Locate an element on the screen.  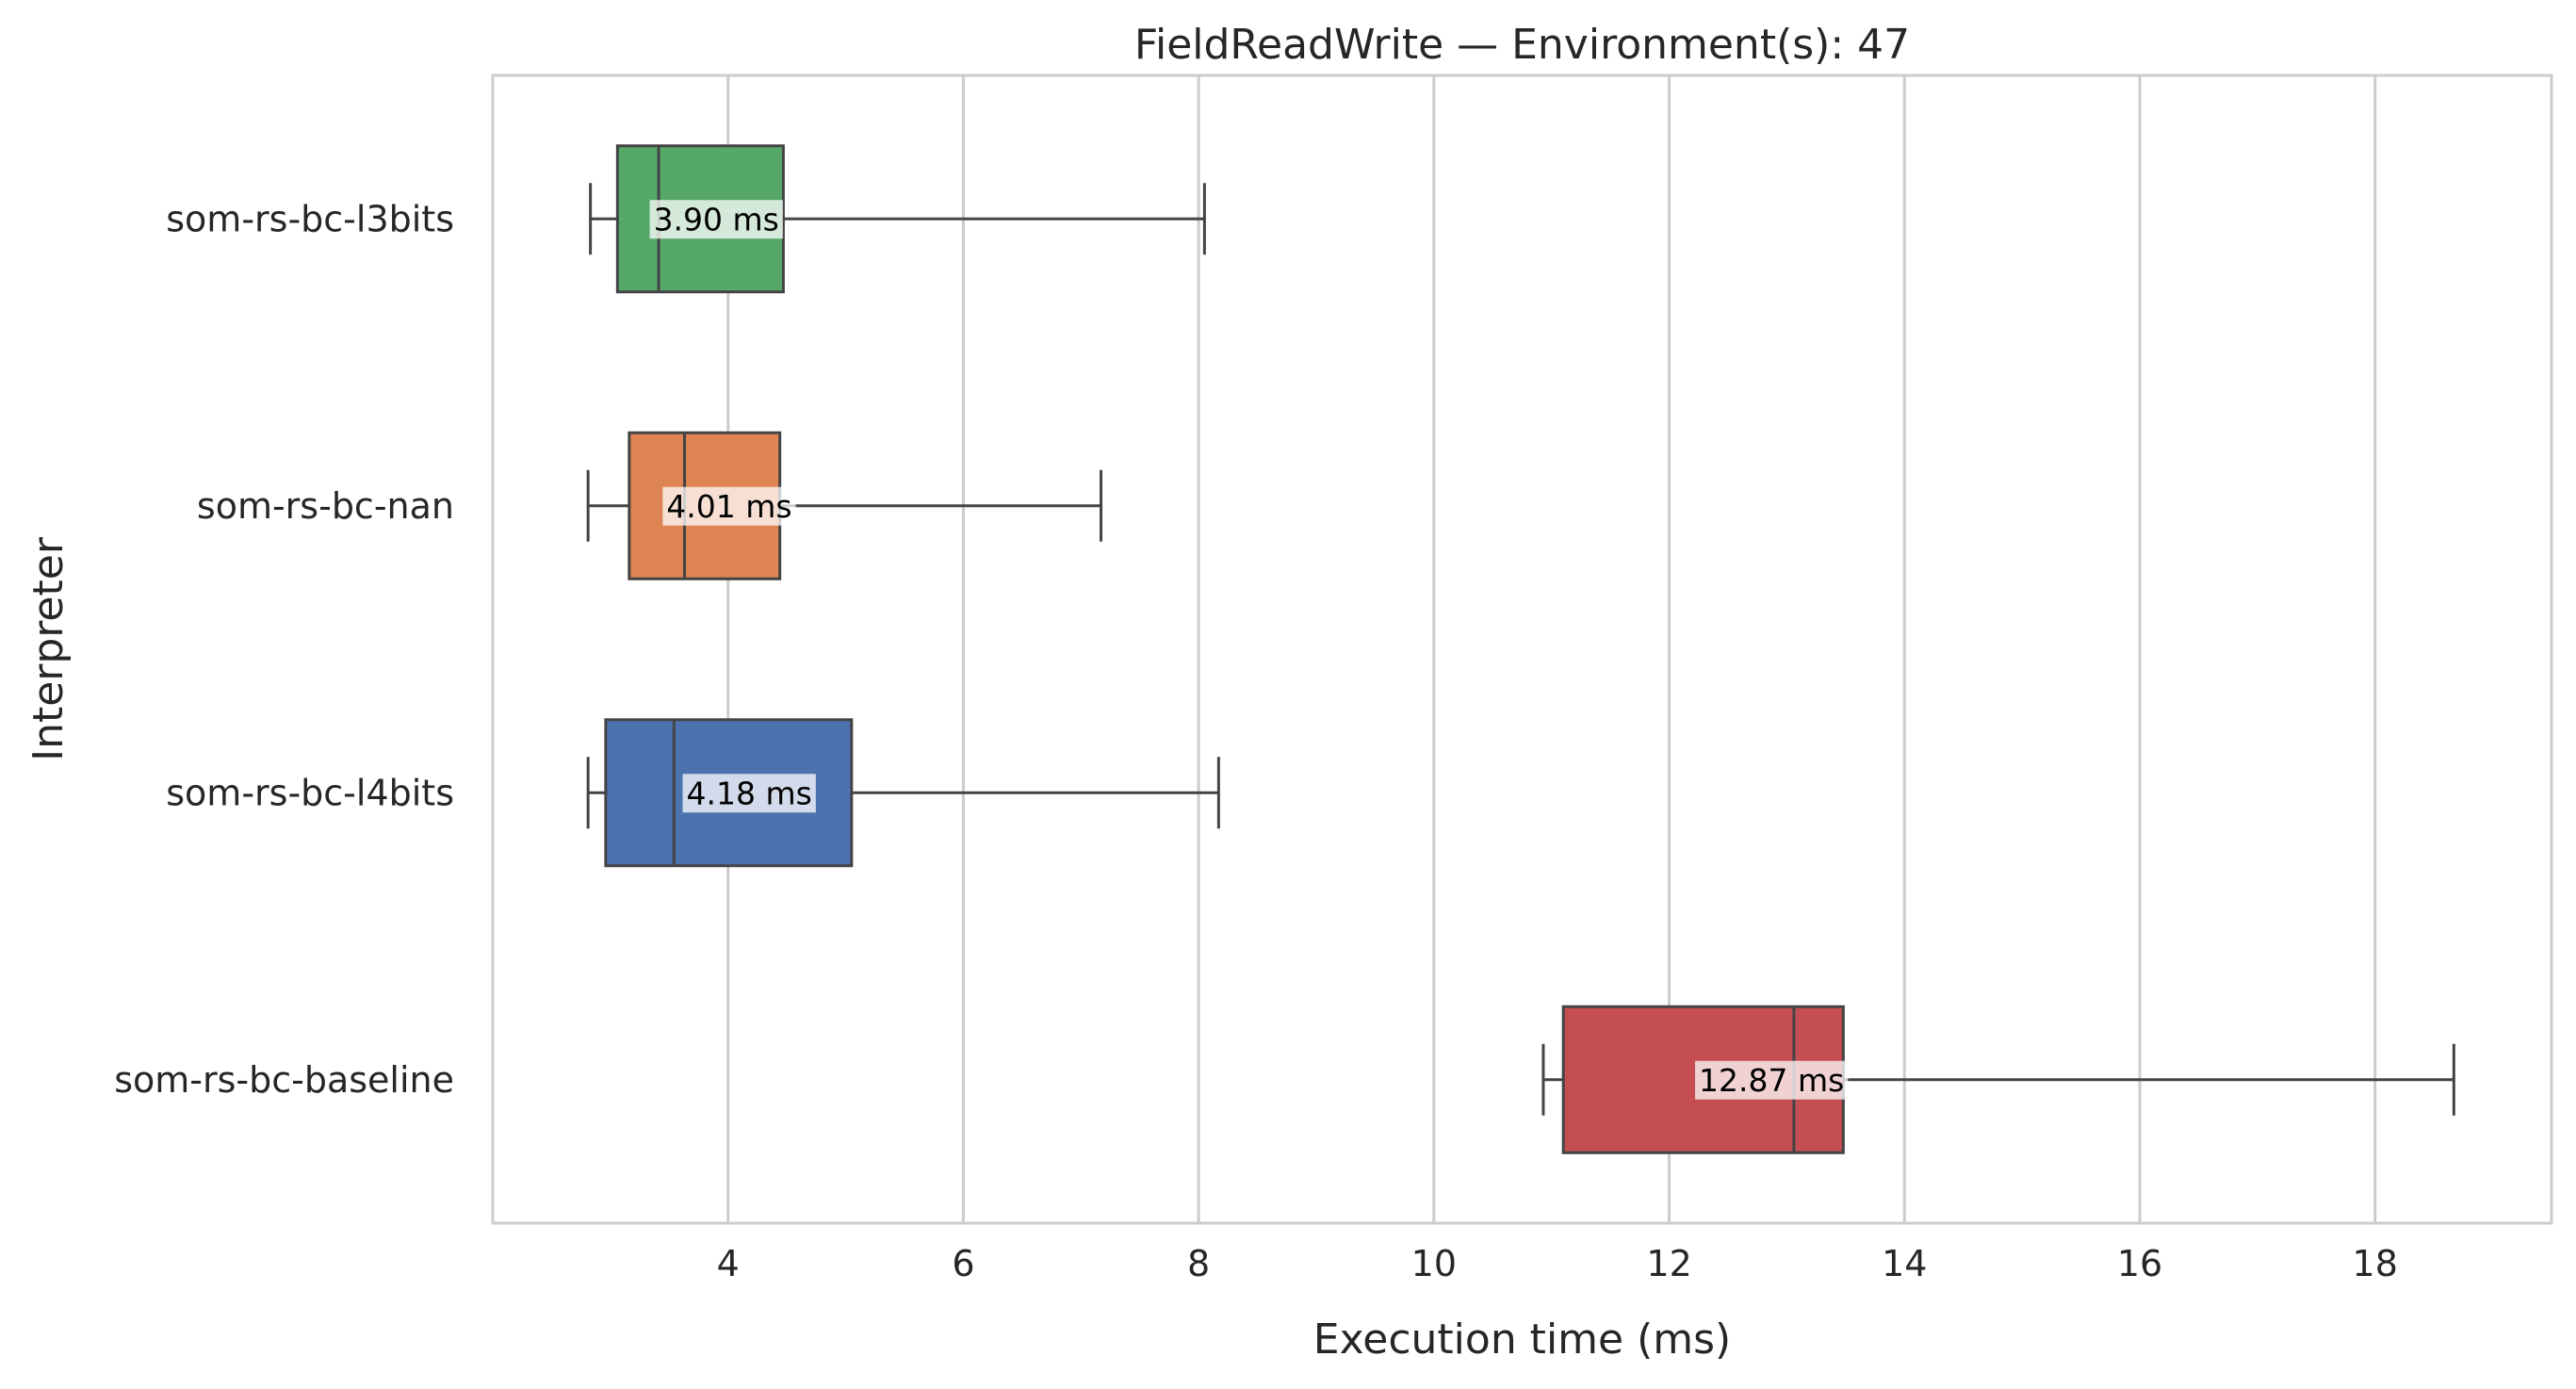
x-tick-label: 18 is located at coordinates (2375, 1263).